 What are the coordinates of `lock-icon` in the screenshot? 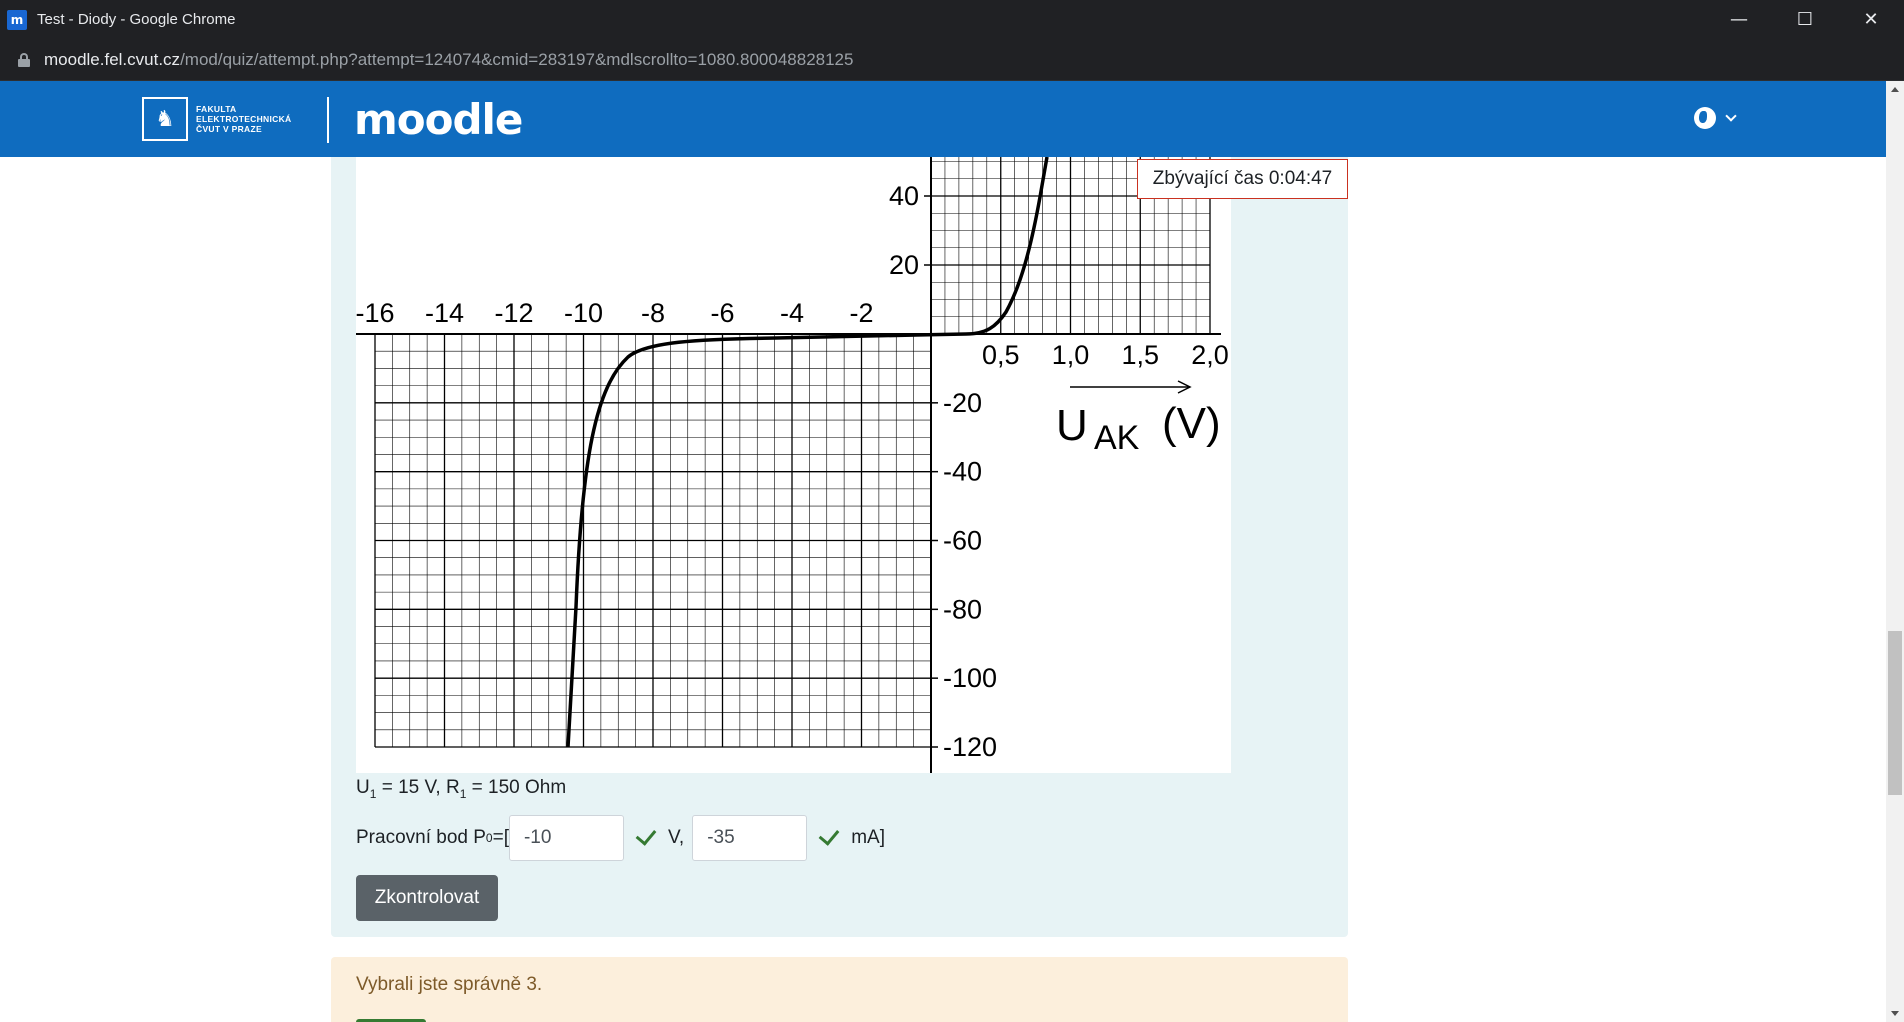 It's located at (24, 59).